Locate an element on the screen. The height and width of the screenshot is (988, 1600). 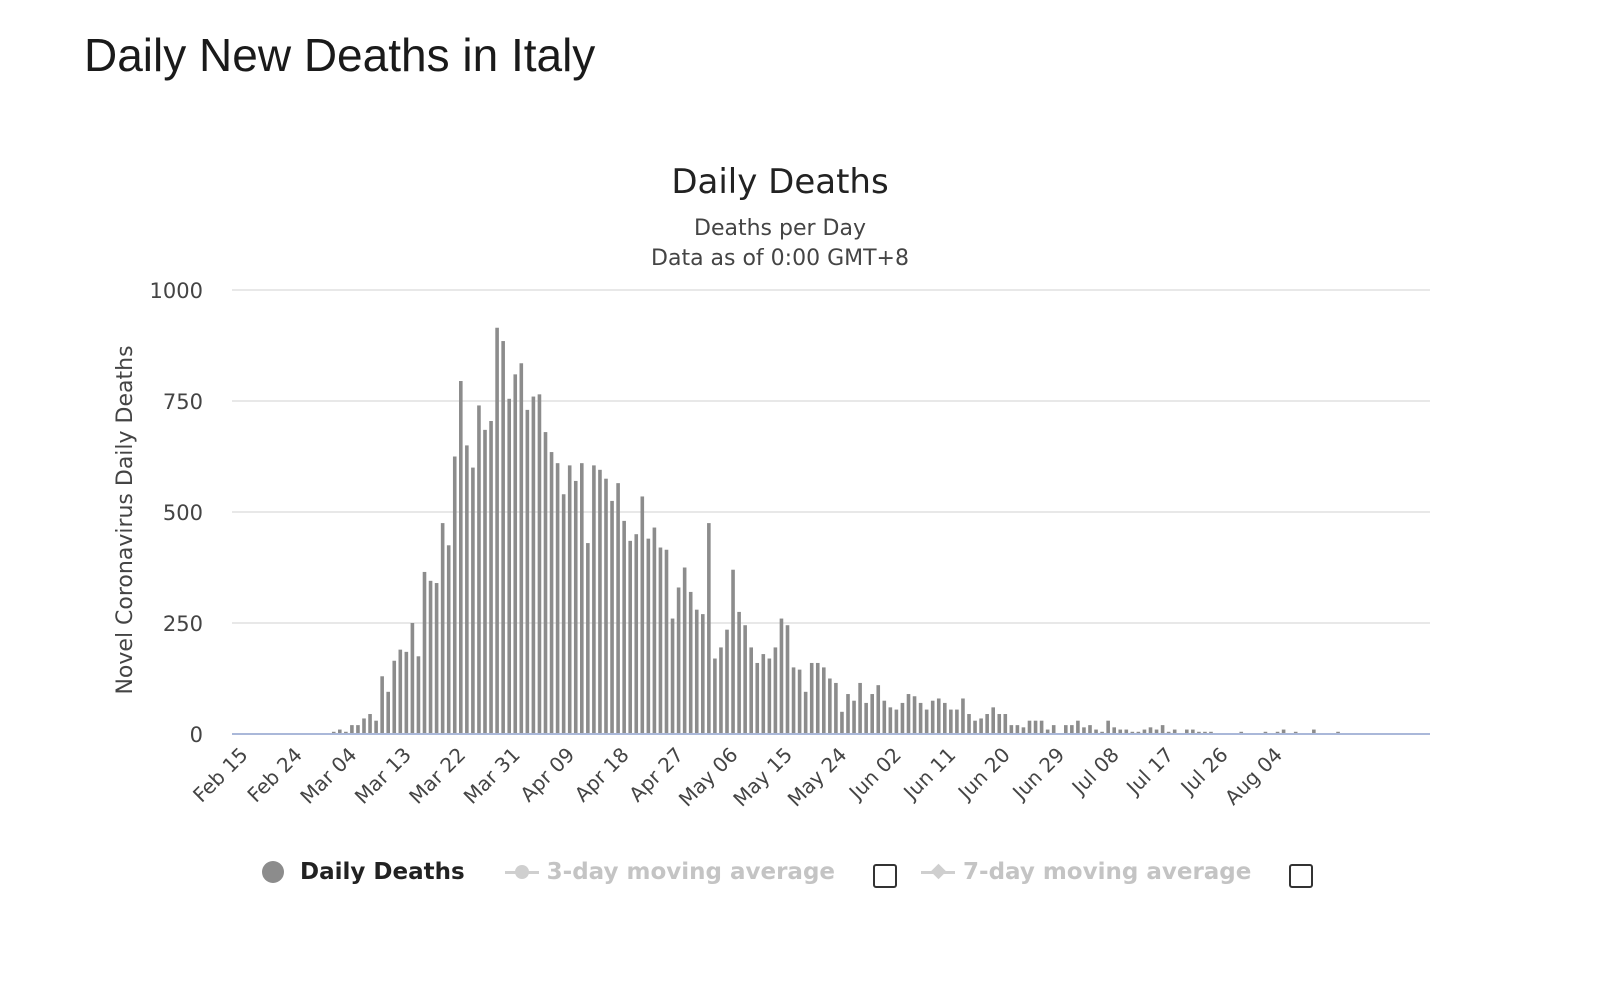
legend-dot-icon is located at coordinates (273, 872).